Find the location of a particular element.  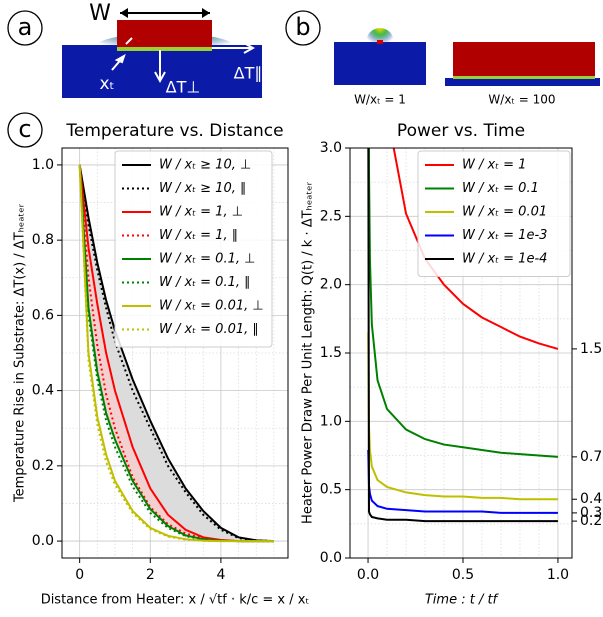

y2-tick-label: 0.43 is located at coordinates (591, 499).